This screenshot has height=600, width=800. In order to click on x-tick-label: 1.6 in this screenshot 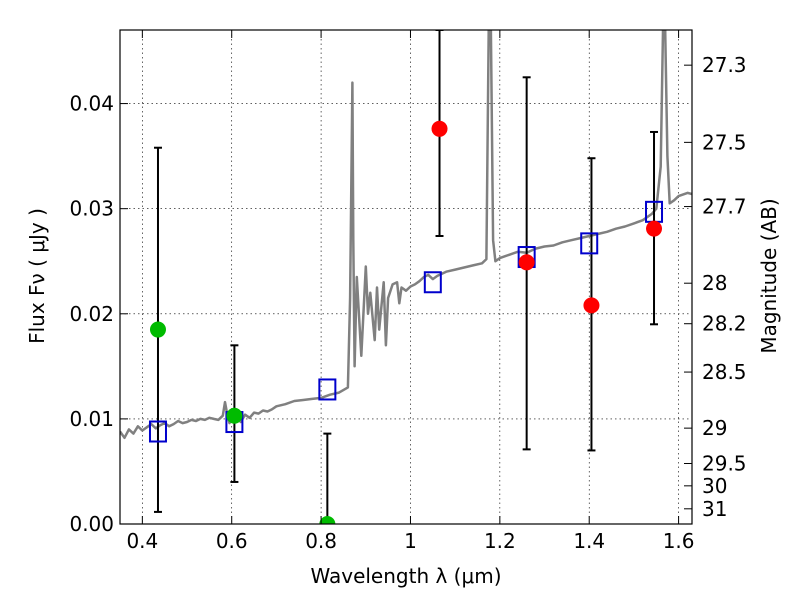, I will do `click(679, 541)`.